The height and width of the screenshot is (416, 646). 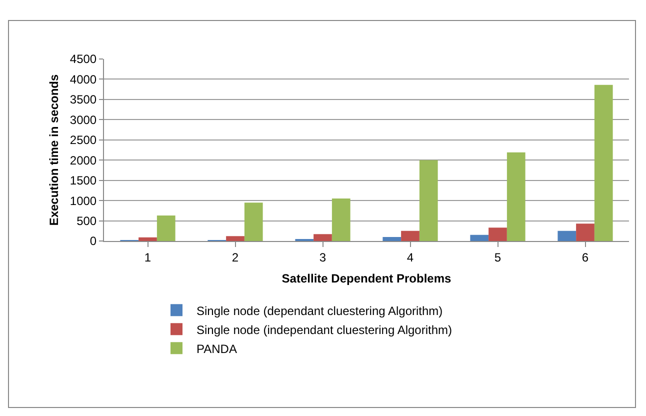 What do you see at coordinates (83, 59) in the screenshot?
I see `y-tick-label: 4500` at bounding box center [83, 59].